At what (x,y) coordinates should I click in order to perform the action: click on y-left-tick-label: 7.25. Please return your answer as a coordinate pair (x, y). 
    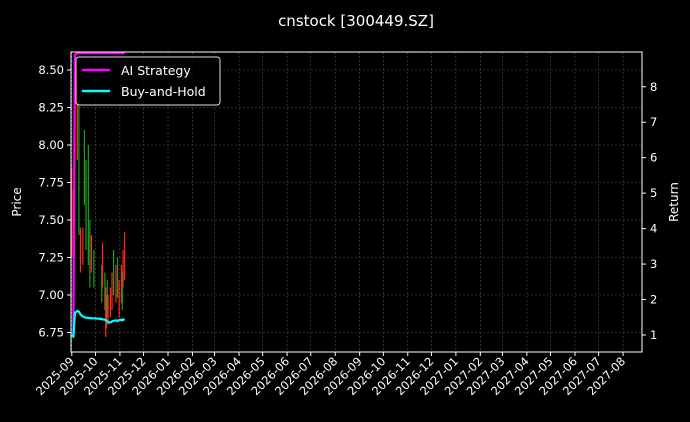
    Looking at the image, I should click on (51, 258).